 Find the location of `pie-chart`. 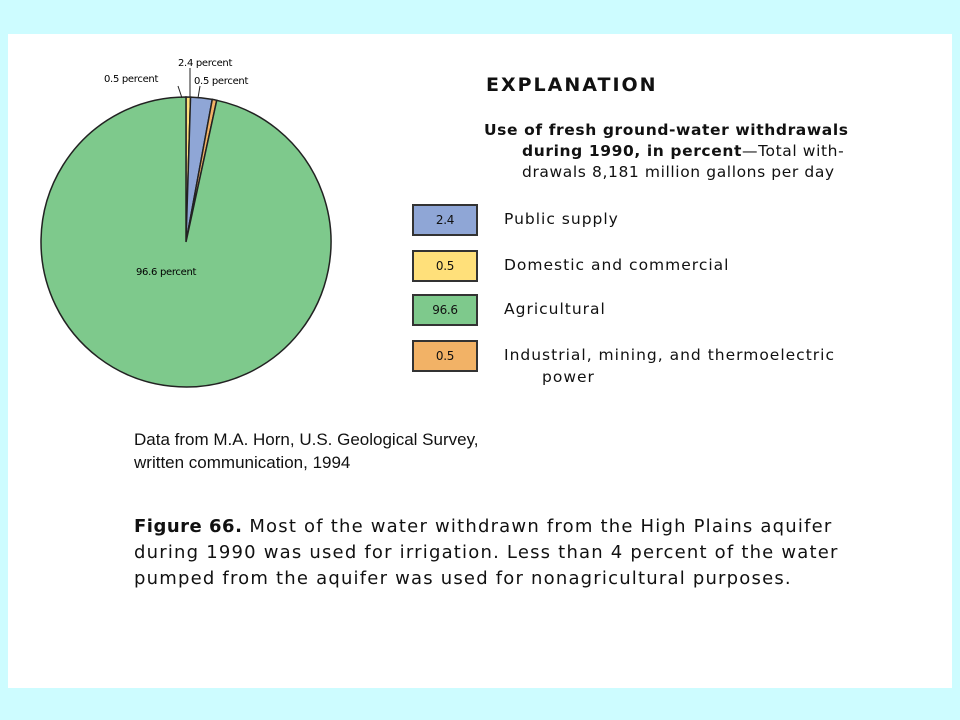

pie-chart is located at coordinates (186, 228).